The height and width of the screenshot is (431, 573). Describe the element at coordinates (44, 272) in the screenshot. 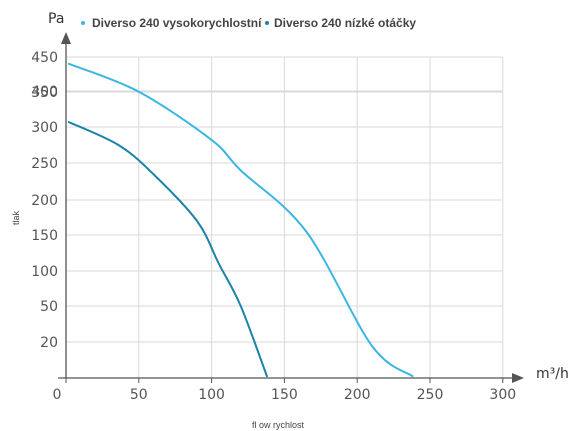

I see `y-tick-label-2: 100` at that location.